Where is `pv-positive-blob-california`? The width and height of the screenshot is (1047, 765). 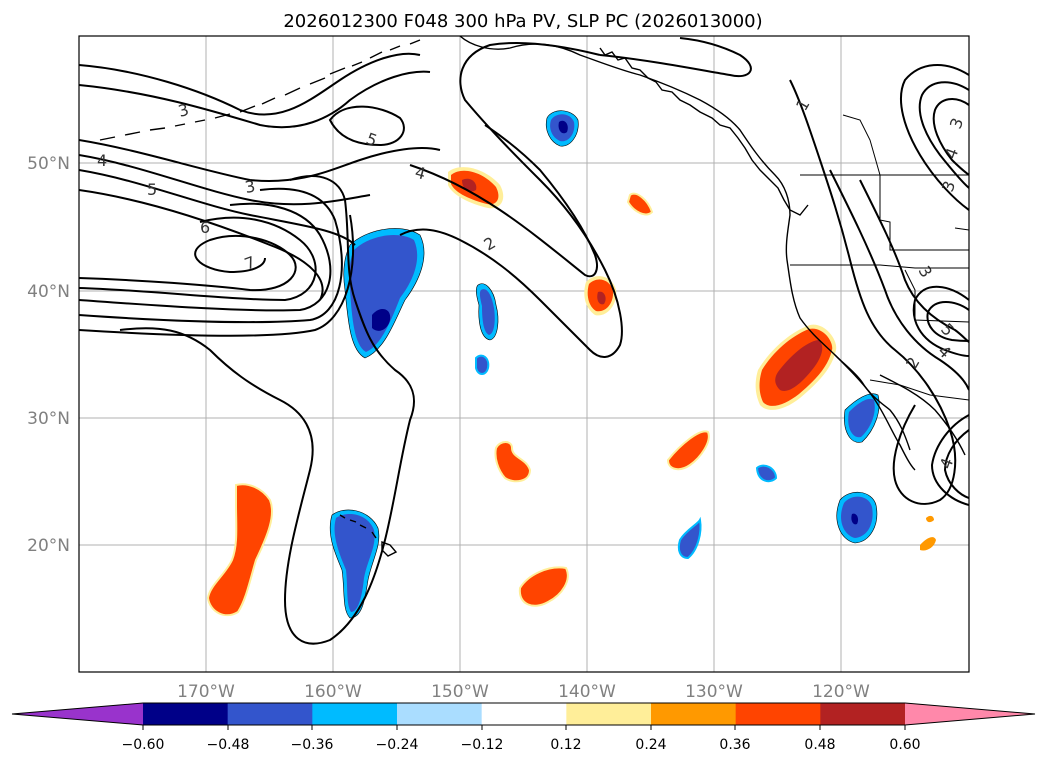 pv-positive-blob-california is located at coordinates (796, 367).